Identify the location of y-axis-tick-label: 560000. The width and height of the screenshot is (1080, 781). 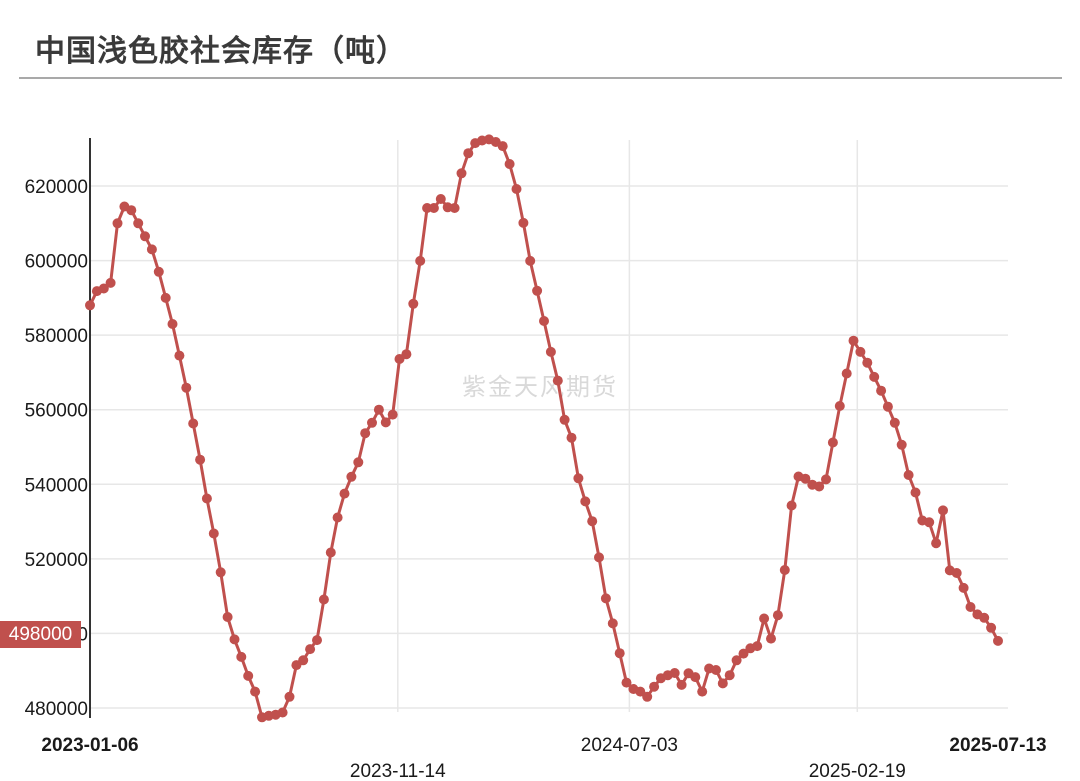
(56, 411).